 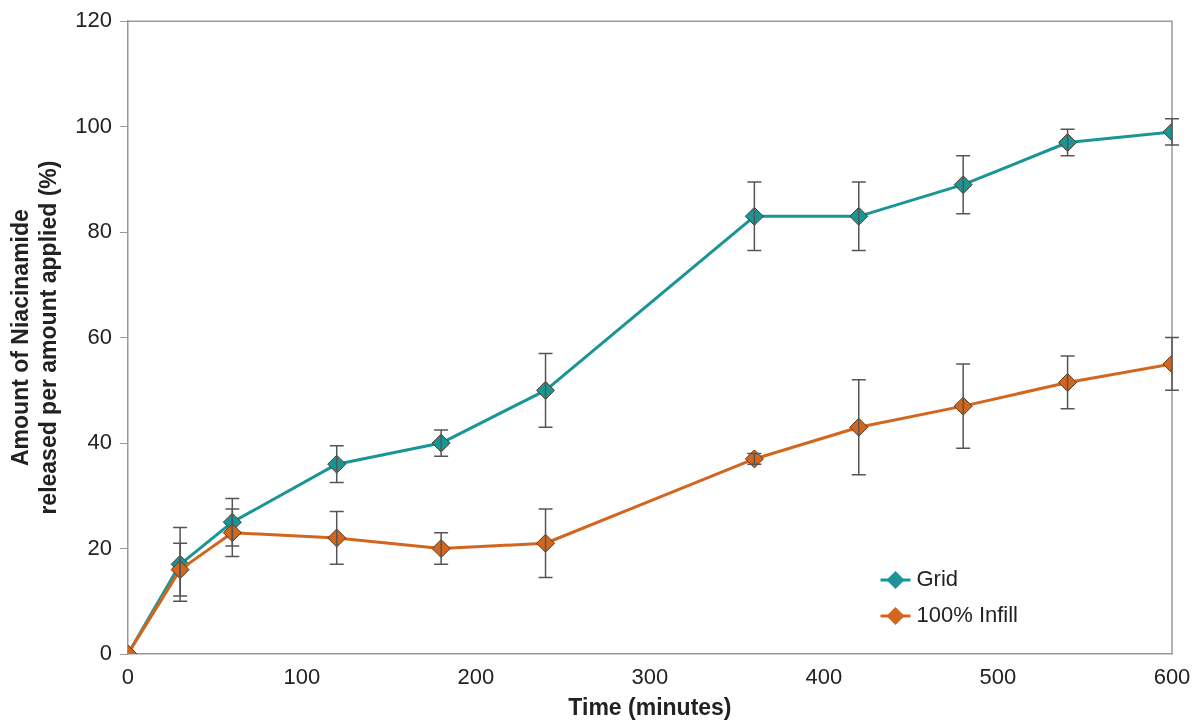 What do you see at coordinates (476, 677) in the screenshot?
I see `x-tick-label: 200` at bounding box center [476, 677].